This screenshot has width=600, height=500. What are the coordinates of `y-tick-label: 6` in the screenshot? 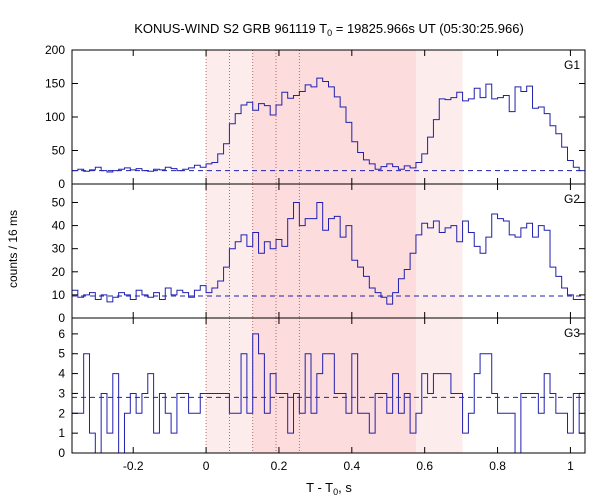 It's located at (61, 334).